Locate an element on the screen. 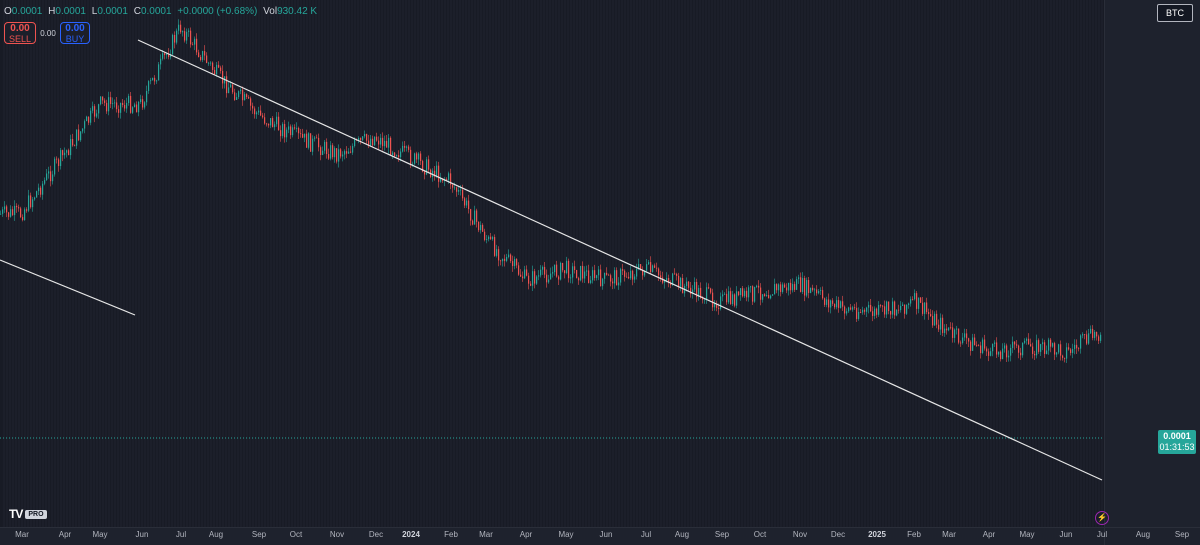  time-label-1: Apr is located at coordinates (65, 534).